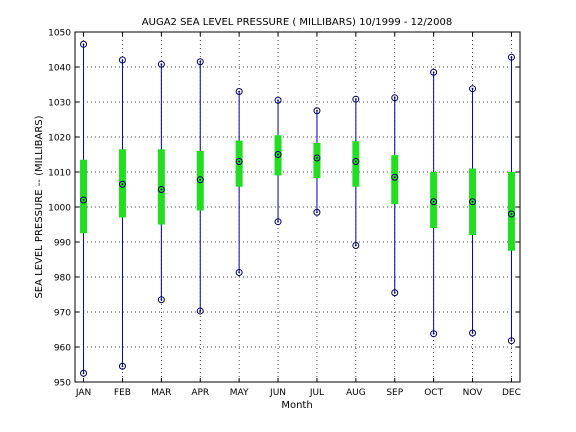 Image resolution: width=576 pixels, height=432 pixels. What do you see at coordinates (122, 393) in the screenshot?
I see `x-tick-label-feb: FEB` at bounding box center [122, 393].